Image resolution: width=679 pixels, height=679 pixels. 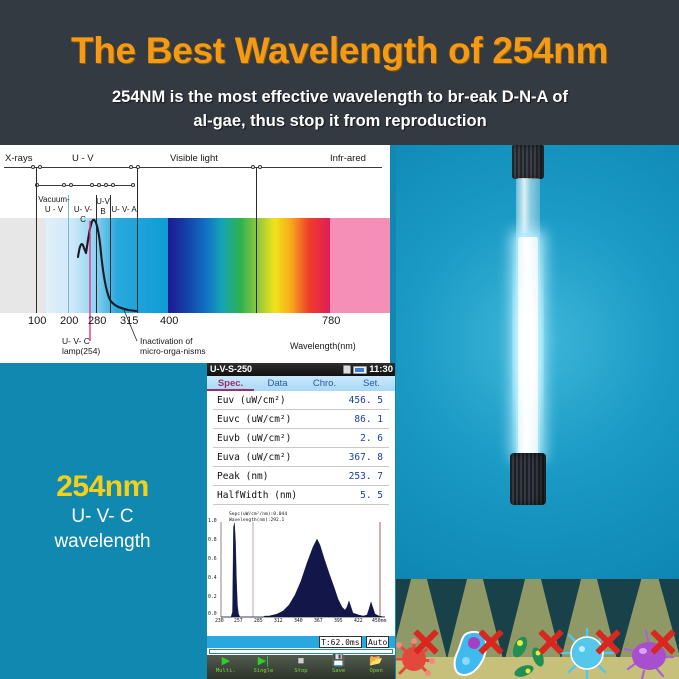 I want to click on folder-icon: 📂, so click(x=376, y=661).